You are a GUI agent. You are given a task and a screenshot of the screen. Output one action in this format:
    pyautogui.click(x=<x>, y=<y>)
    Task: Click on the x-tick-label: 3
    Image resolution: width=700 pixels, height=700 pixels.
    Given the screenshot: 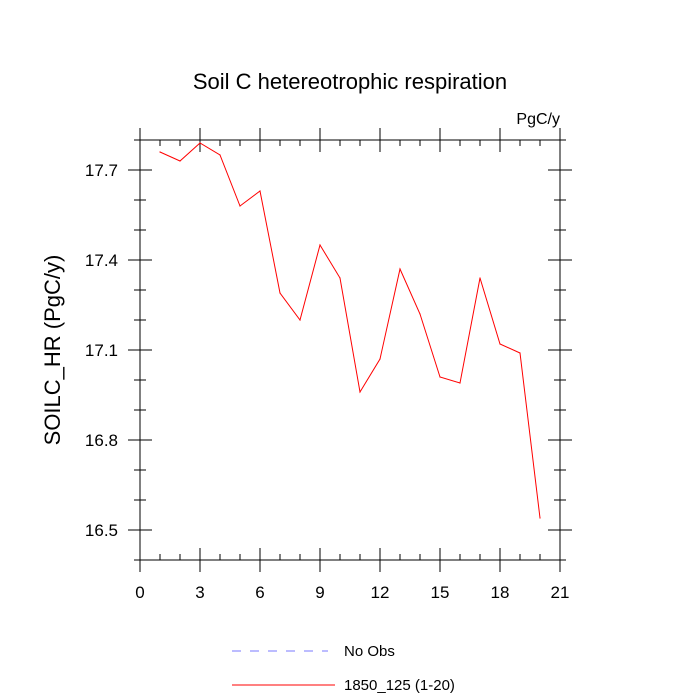 What is the action you would take?
    pyautogui.click(x=199, y=592)
    